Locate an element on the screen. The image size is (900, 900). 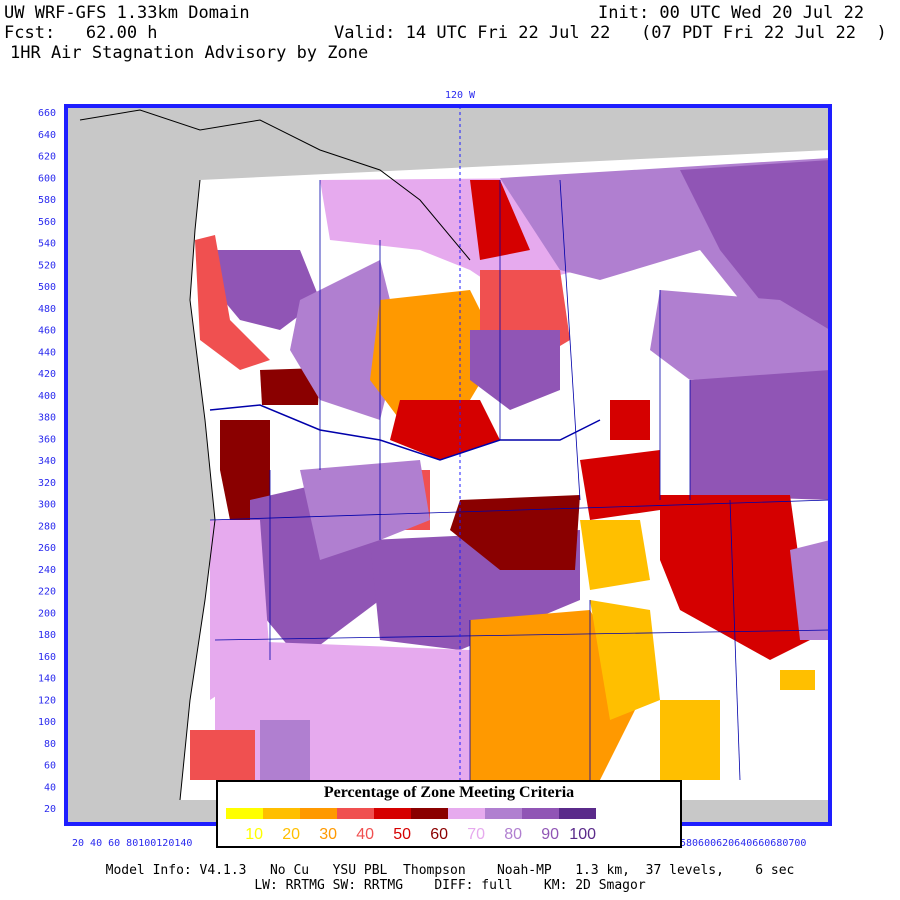
legend-label: 70 is located at coordinates (476, 834).